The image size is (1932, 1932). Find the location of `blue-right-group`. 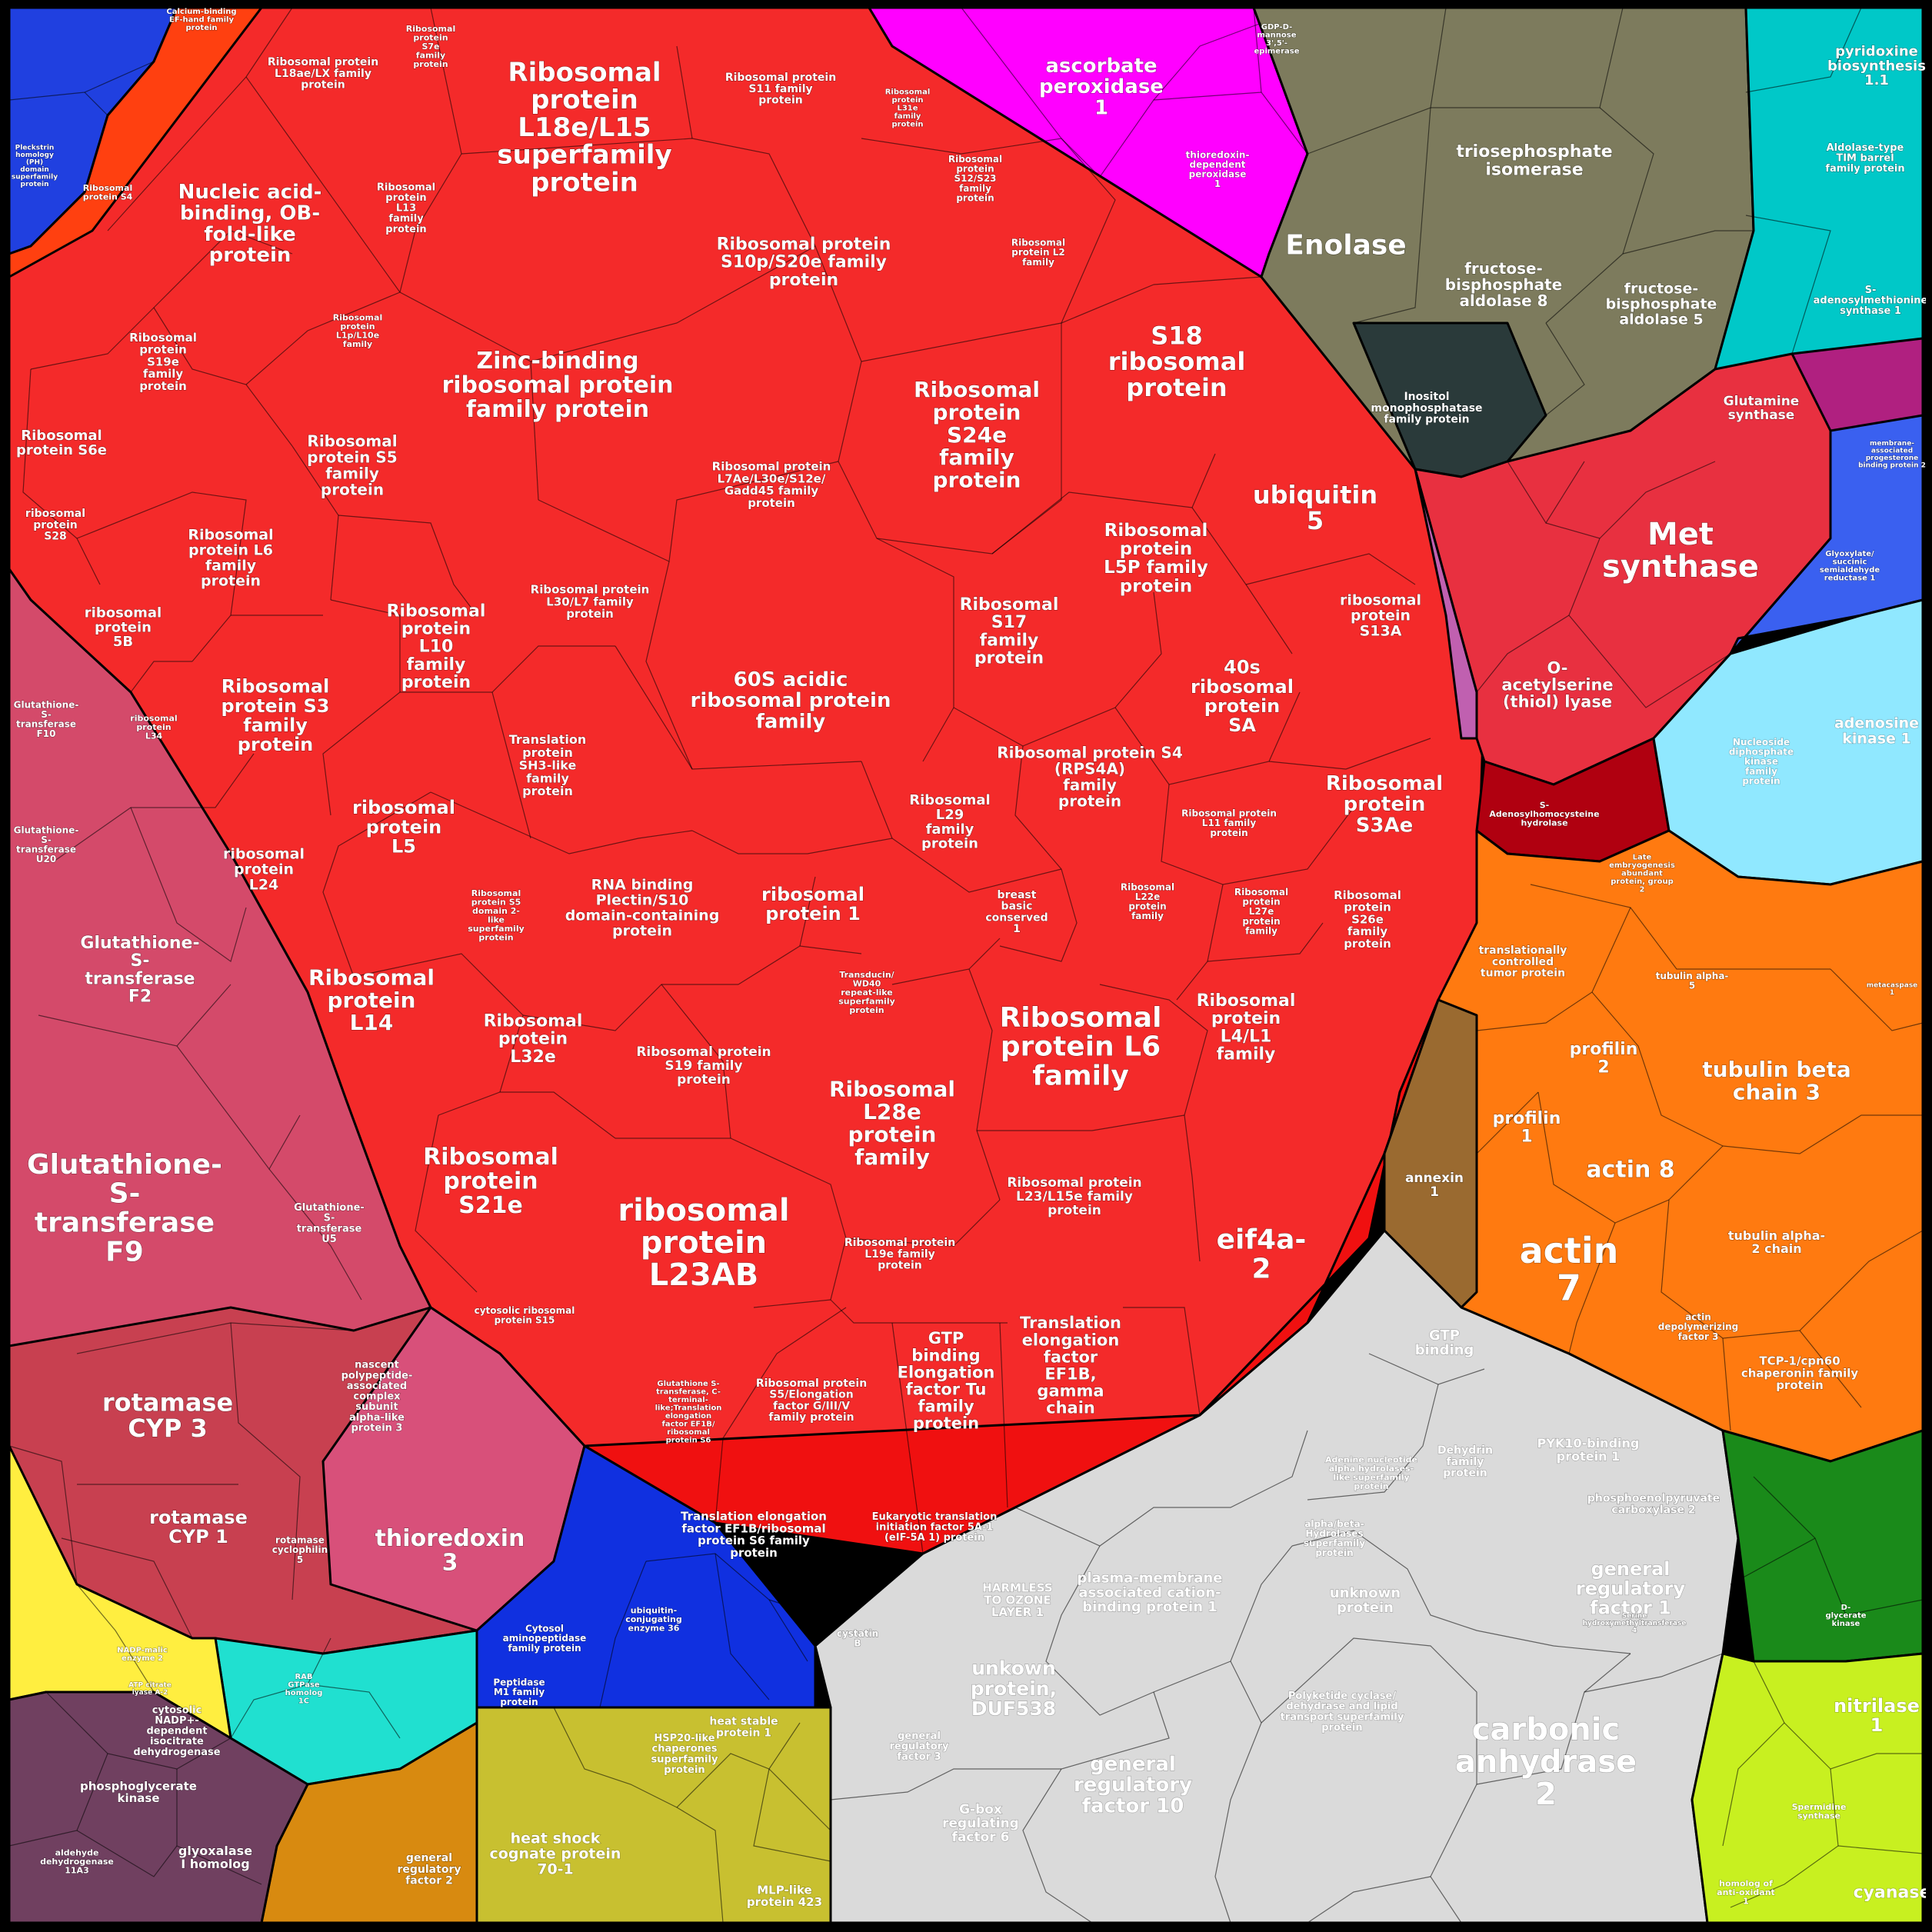

blue-right-group is located at coordinates (1826, 534).